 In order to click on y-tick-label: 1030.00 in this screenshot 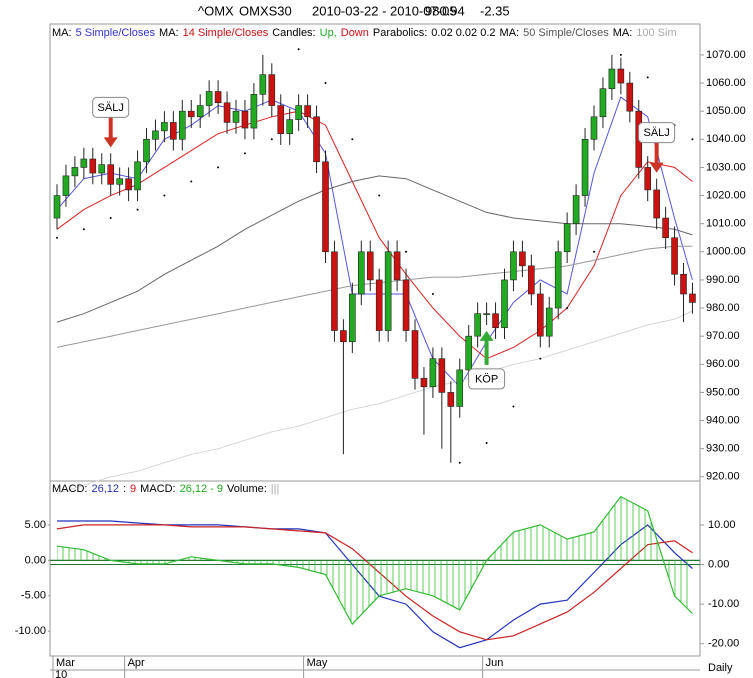, I will do `click(726, 167)`.